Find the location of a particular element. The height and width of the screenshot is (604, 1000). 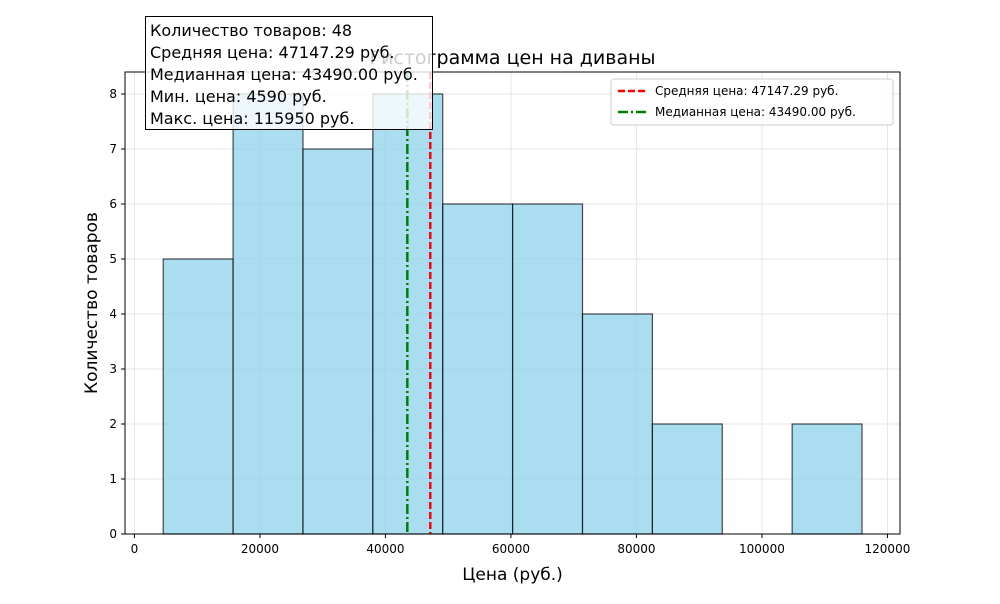

y-tick-label: 5 is located at coordinates (113, 259).